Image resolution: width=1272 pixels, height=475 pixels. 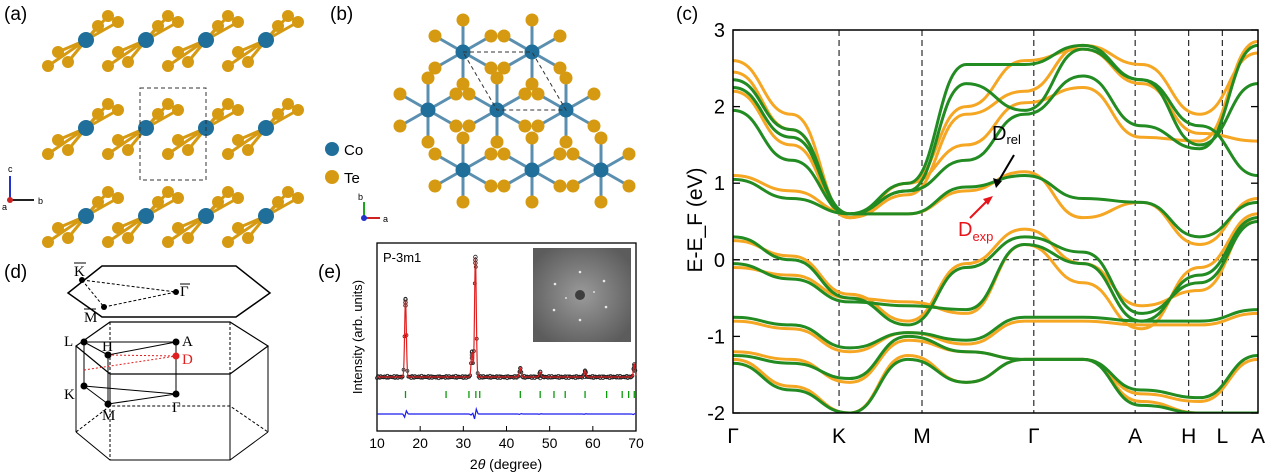 I want to click on d-exp-label: Dexp, so click(x=975, y=231).